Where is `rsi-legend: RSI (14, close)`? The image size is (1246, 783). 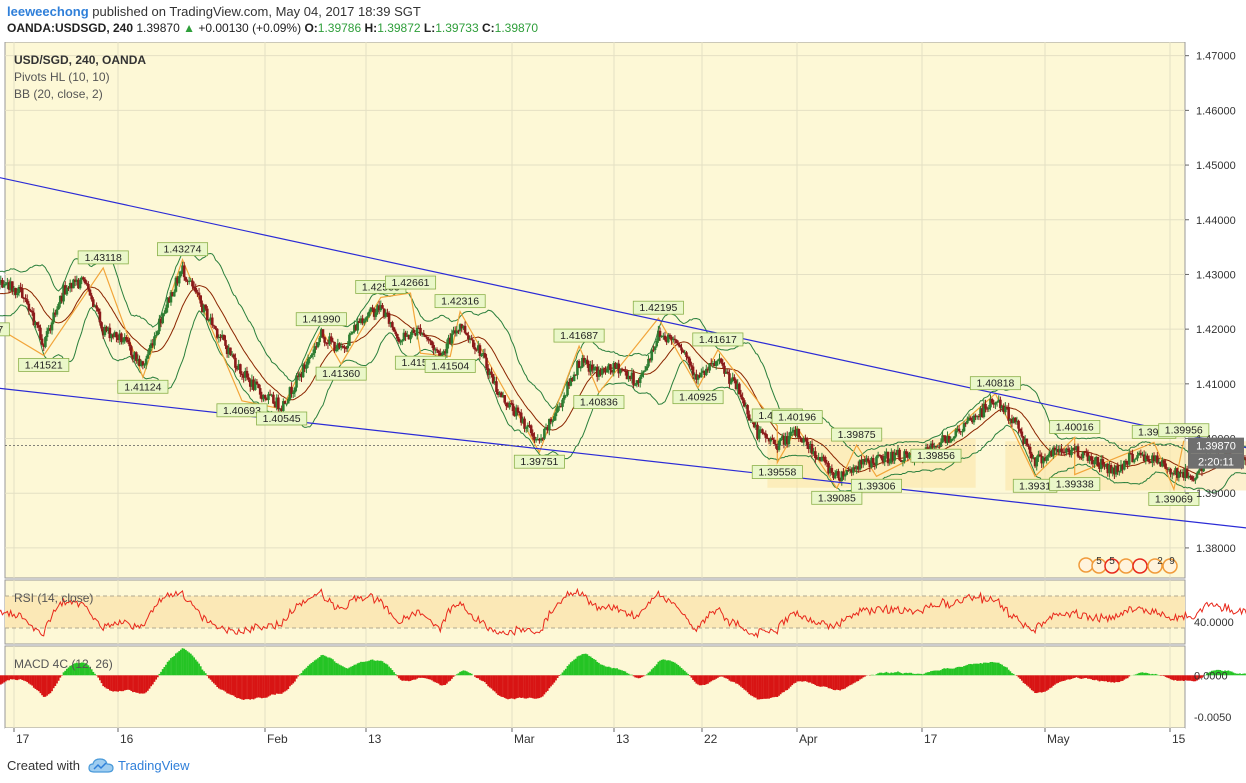 rsi-legend: RSI (14, close) is located at coordinates (53, 598).